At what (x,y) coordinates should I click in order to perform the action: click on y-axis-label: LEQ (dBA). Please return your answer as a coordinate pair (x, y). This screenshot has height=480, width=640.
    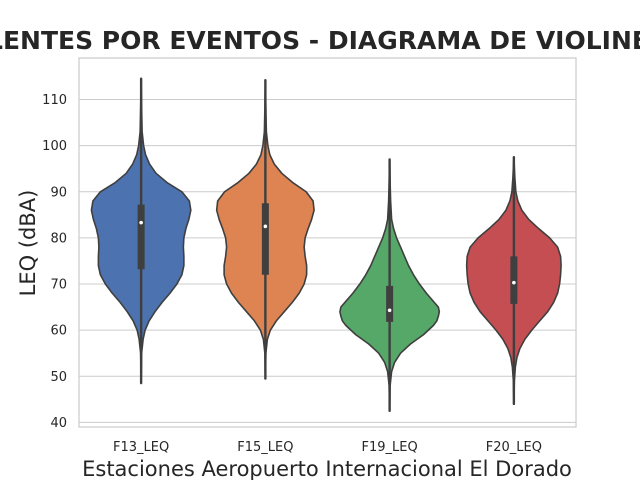
    Looking at the image, I should click on (28, 243).